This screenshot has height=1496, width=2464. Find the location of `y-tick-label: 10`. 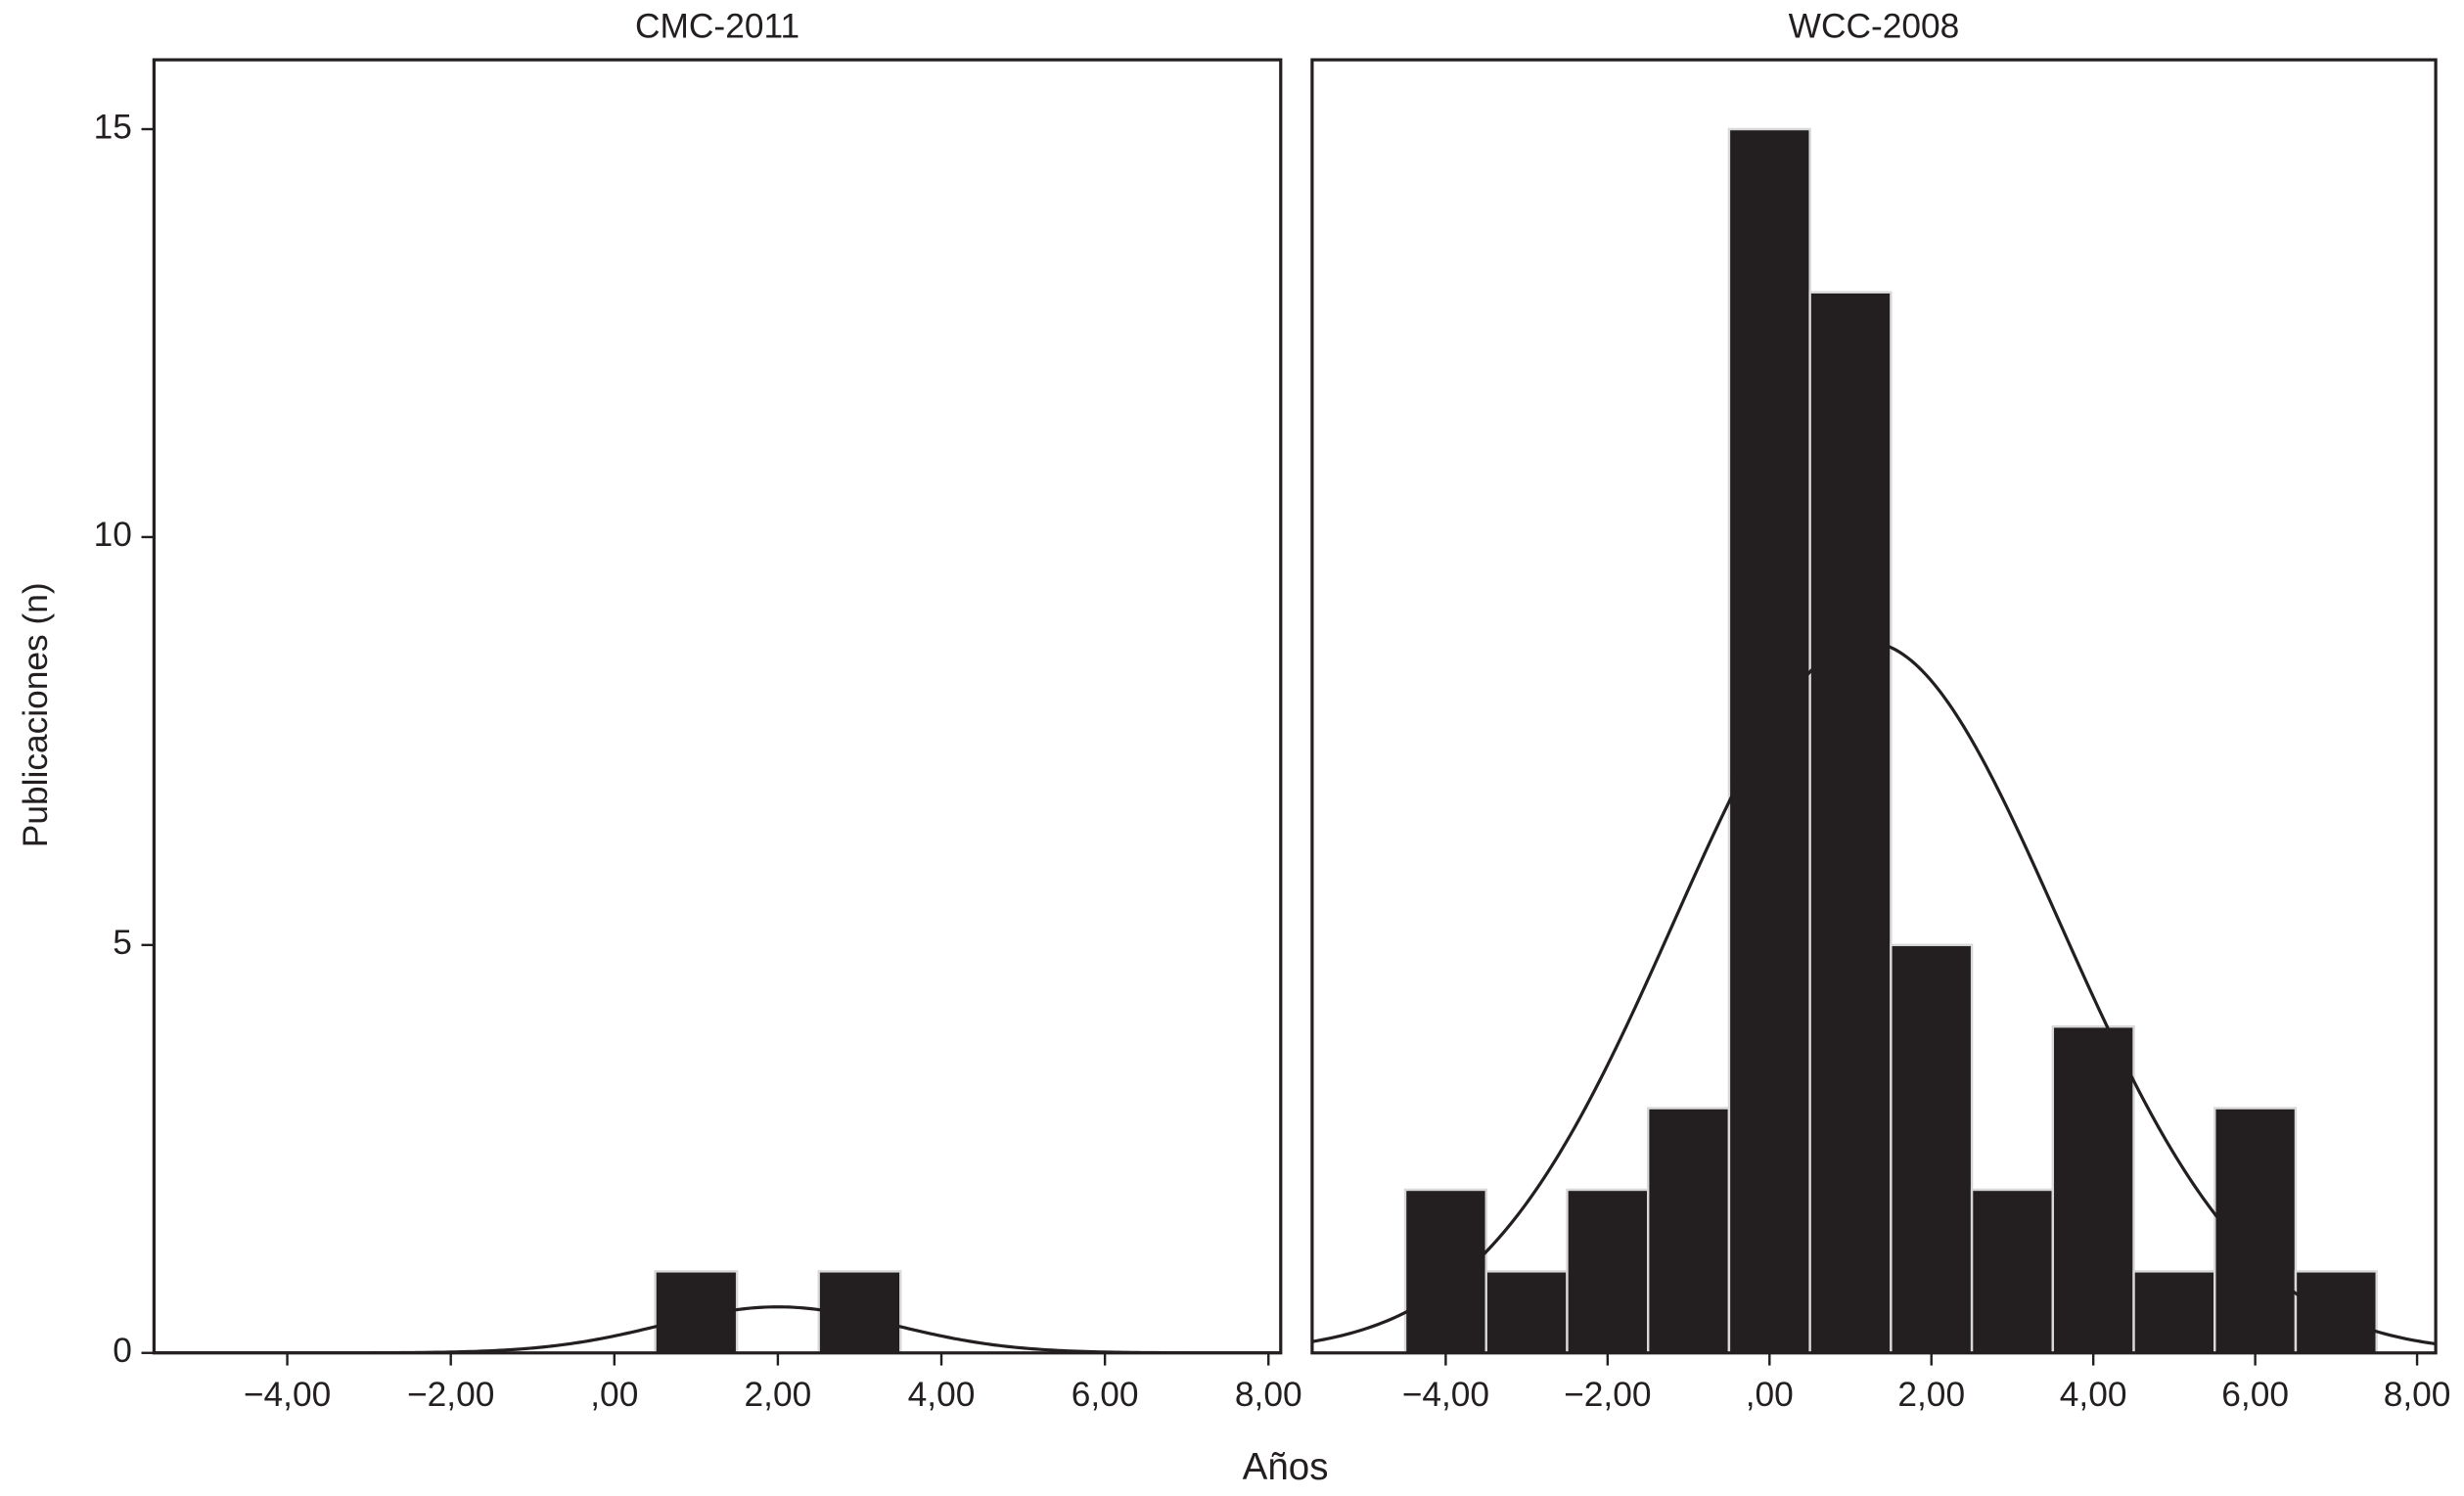

y-tick-label: 10 is located at coordinates (113, 535).